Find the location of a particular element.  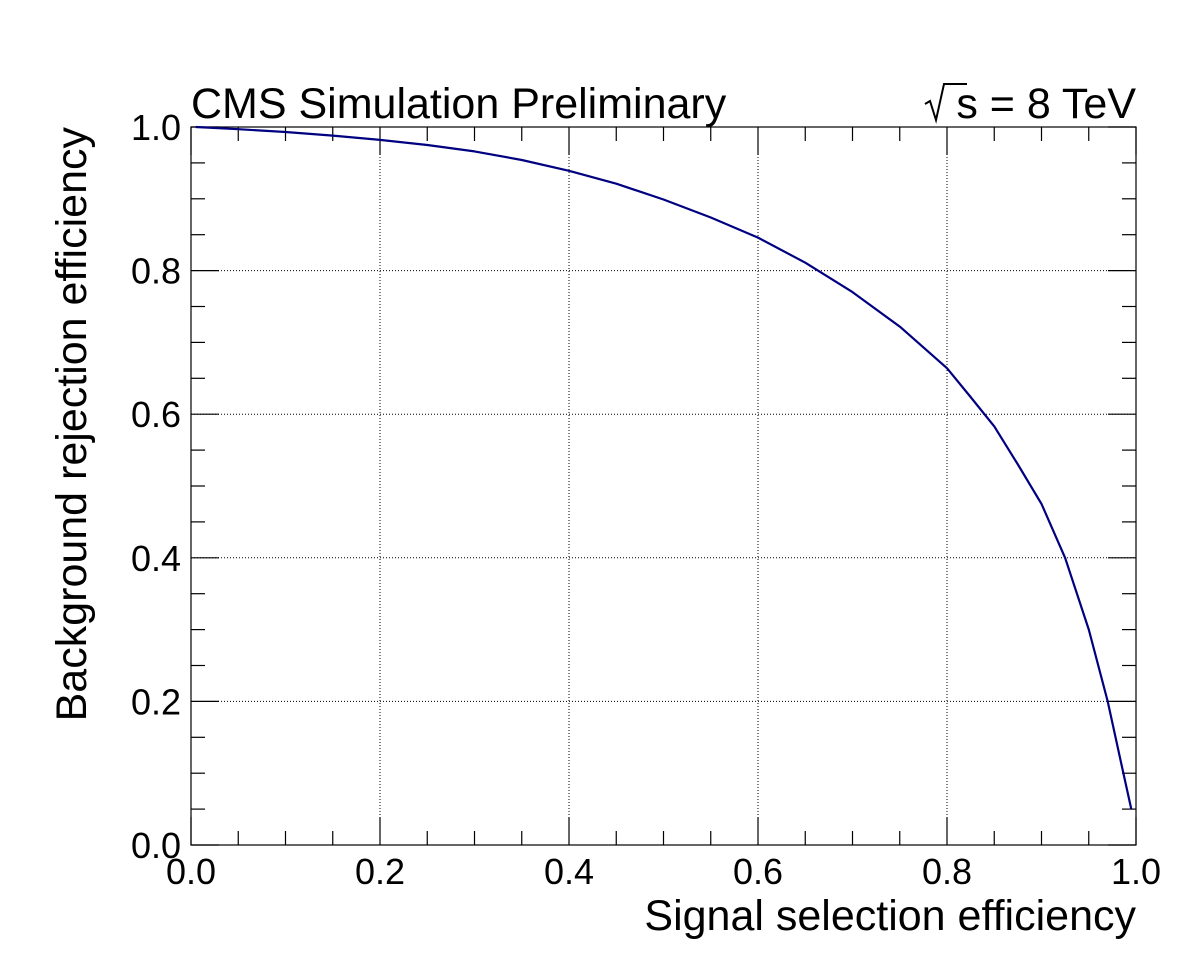

svg-text: s = 8 TeV is located at coordinates (1046, 104).